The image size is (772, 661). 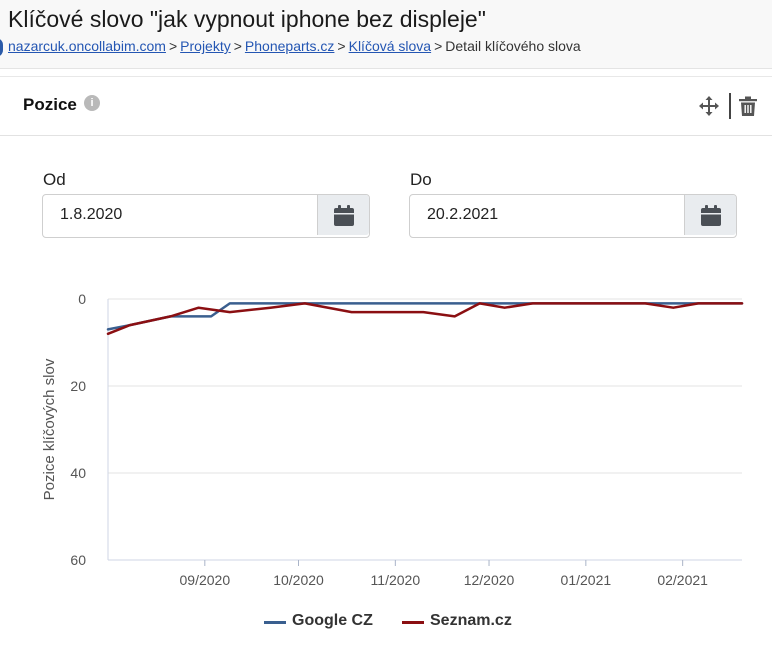 What do you see at coordinates (386, 106) in the screenshot?
I see `card-header: Pozice i` at bounding box center [386, 106].